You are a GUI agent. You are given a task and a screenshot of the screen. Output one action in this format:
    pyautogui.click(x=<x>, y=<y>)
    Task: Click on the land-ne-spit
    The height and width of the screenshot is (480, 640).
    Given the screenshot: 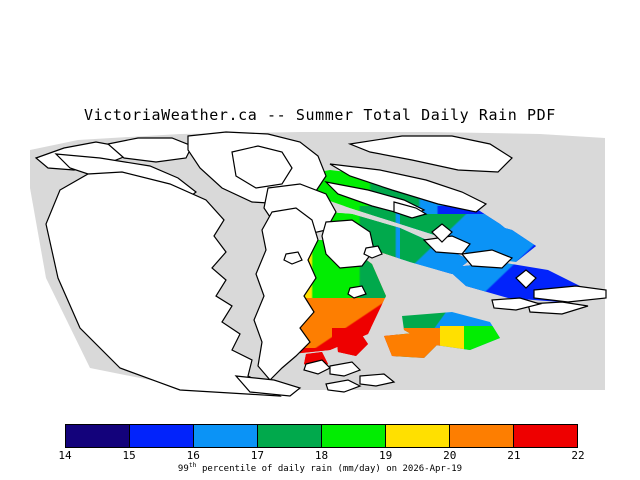 What is the action you would take?
    pyautogui.click(x=408, y=188)
    